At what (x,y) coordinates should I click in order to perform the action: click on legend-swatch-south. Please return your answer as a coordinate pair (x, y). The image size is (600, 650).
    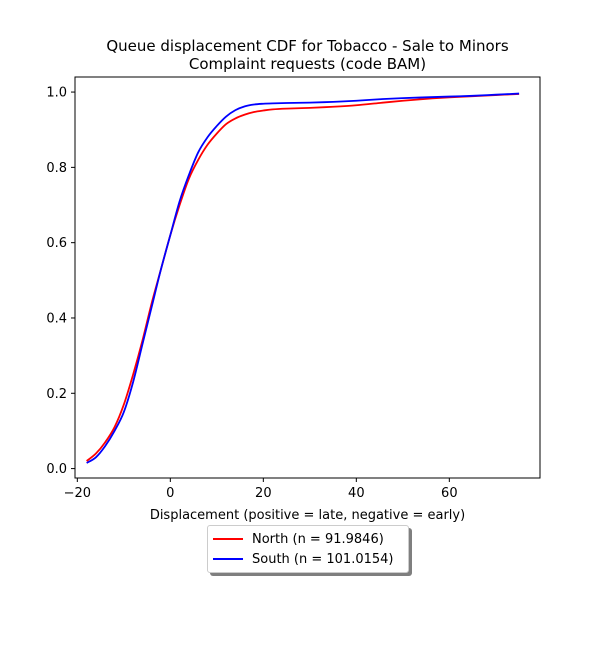
    Looking at the image, I should click on (228, 559).